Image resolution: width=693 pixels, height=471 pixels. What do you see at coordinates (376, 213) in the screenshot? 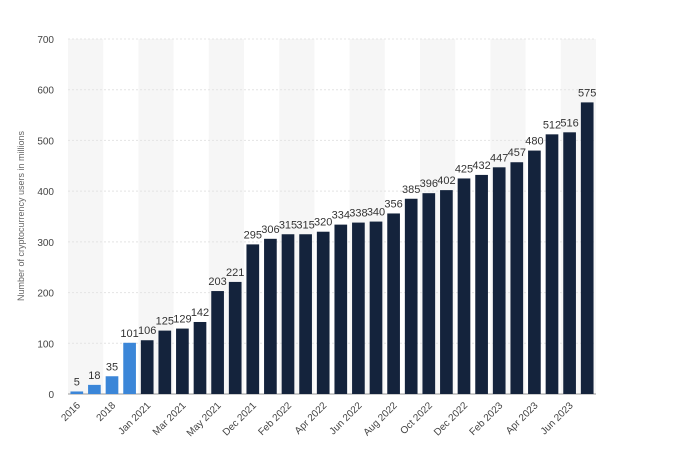
I see `value-label: 340` at bounding box center [376, 213].